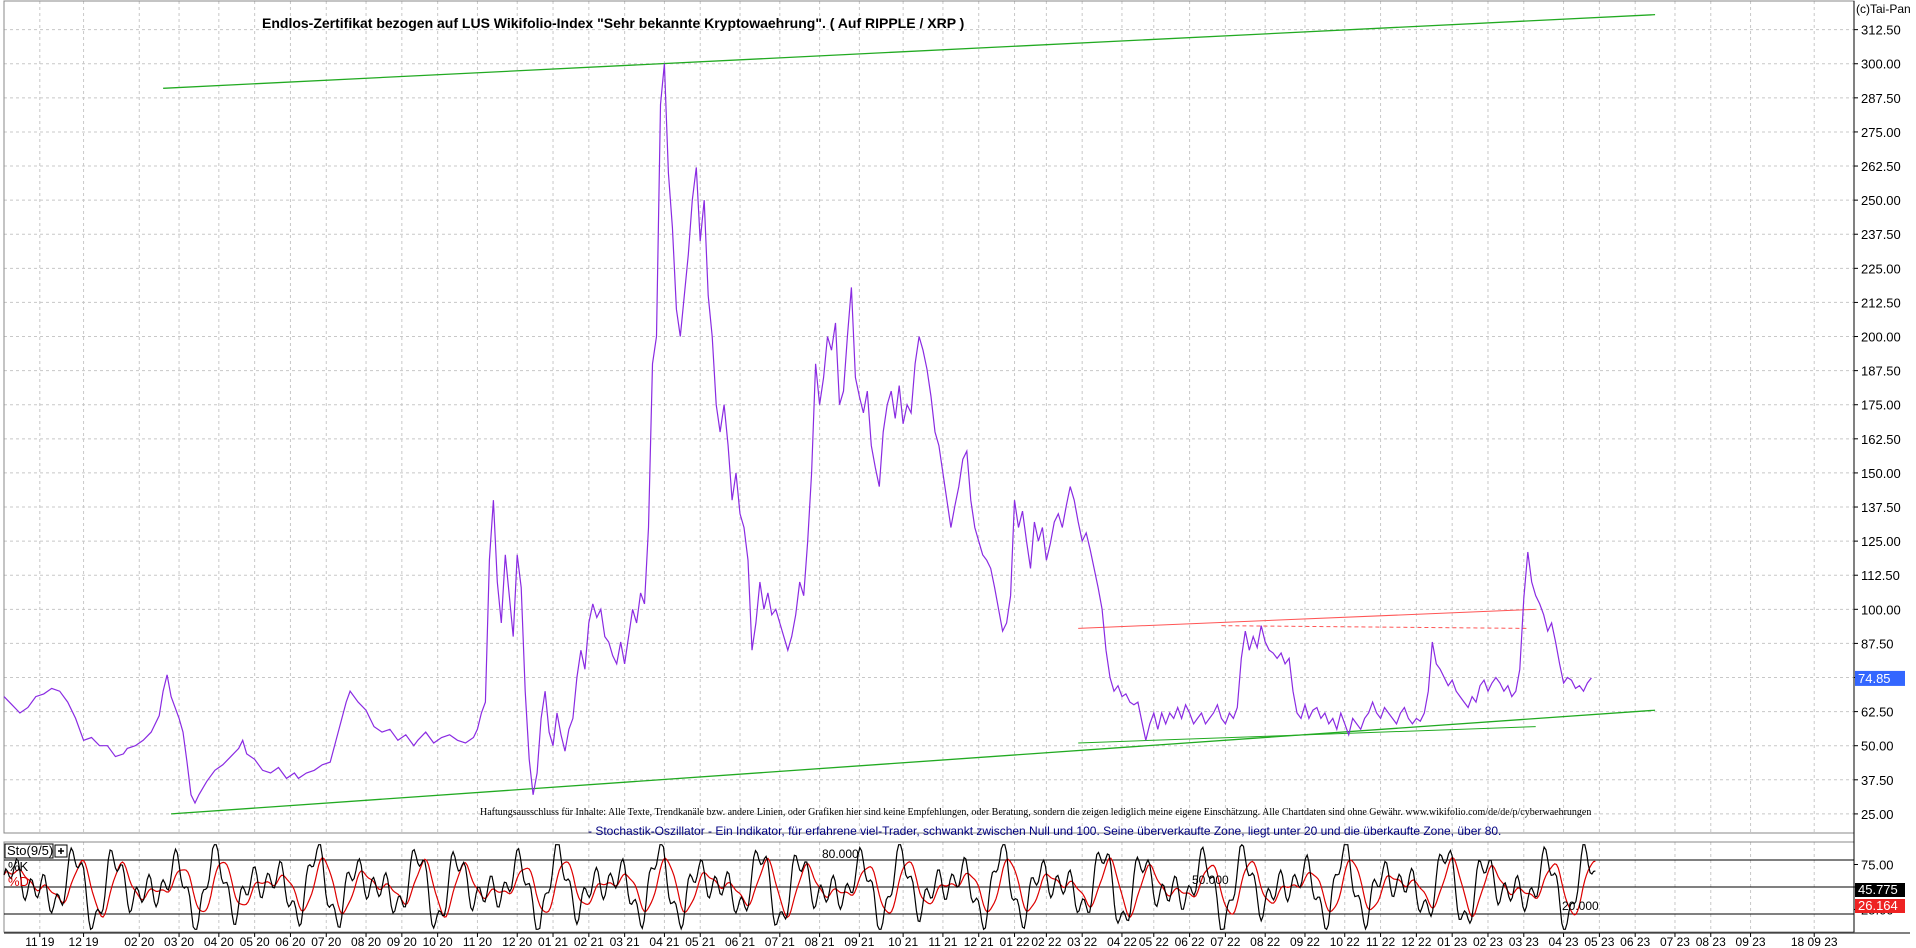 The width and height of the screenshot is (1916, 948). I want to click on x-tick-label: 18 09 23, so click(1814, 941).